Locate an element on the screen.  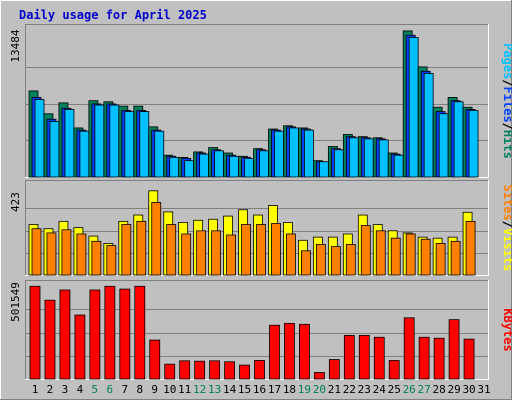
x-tick-label: 29 is located at coordinates (453, 389).